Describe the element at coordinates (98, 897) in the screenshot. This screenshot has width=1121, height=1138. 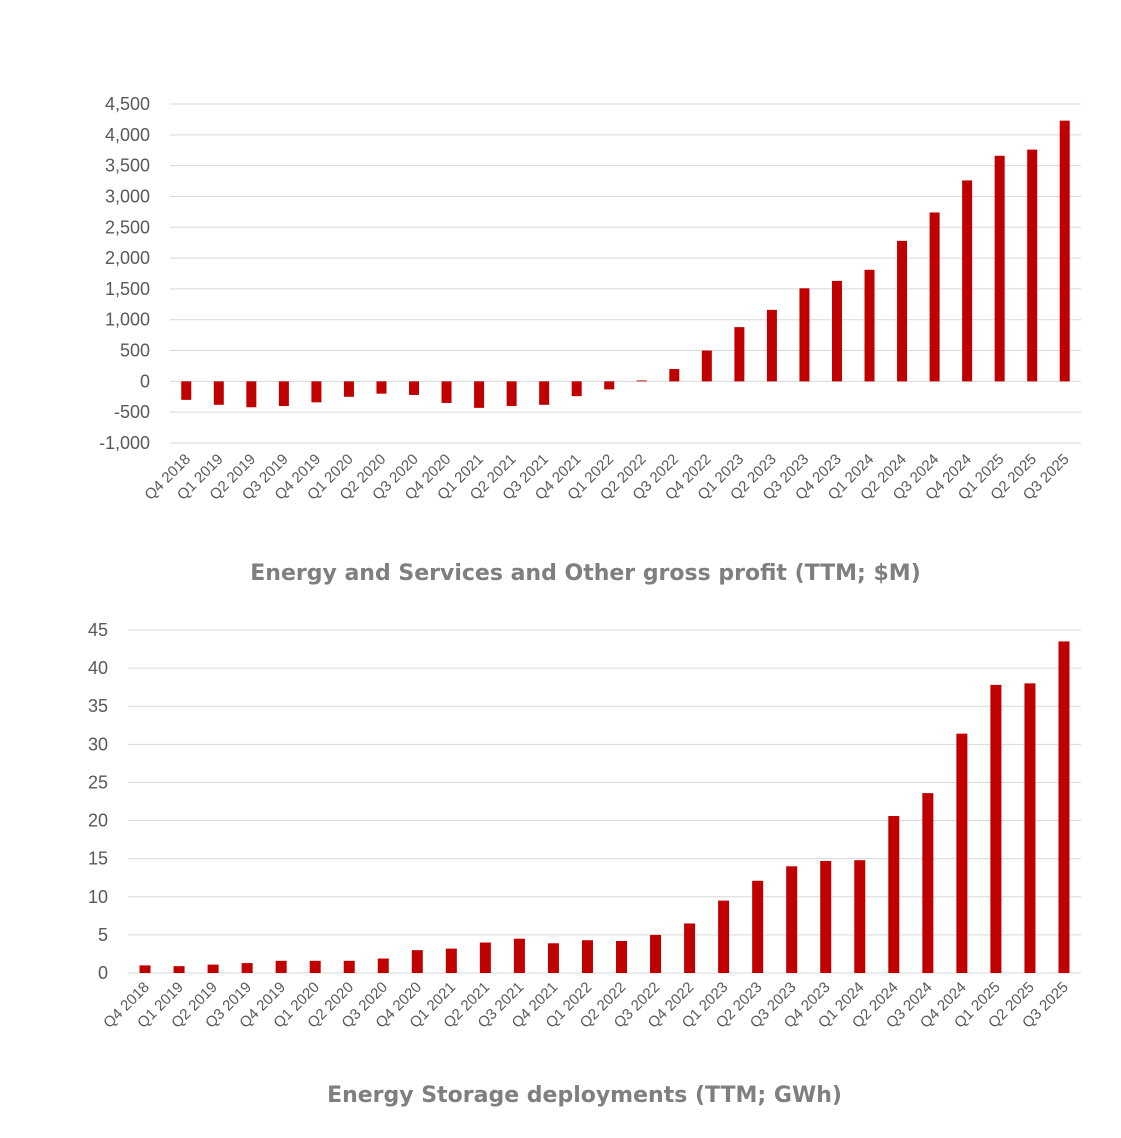
I see `es-y-tick-label: 10` at that location.